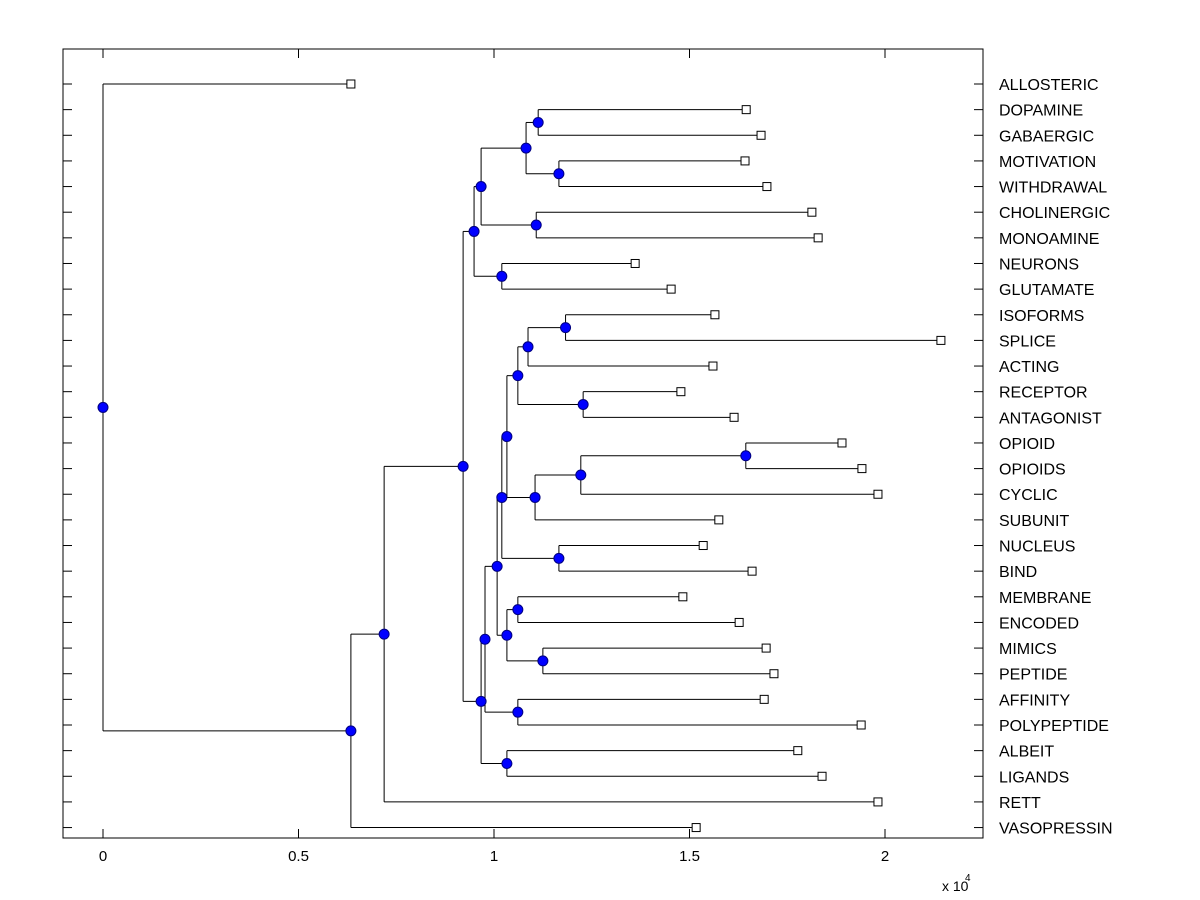 This screenshot has width=1200, height=900. I want to click on leaf-label: VASOPRESSIN, so click(1056, 829).